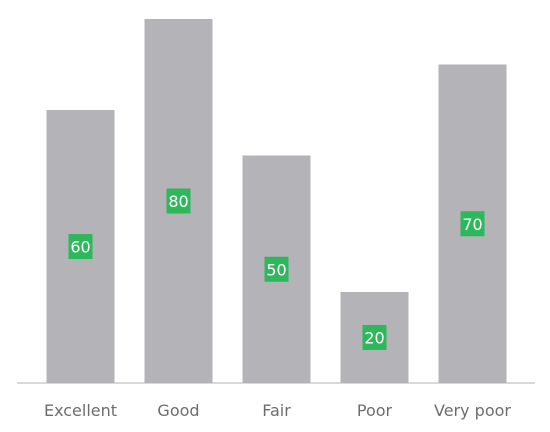 The height and width of the screenshot is (432, 550). What do you see at coordinates (472, 410) in the screenshot?
I see `category-label: Very poor` at bounding box center [472, 410].